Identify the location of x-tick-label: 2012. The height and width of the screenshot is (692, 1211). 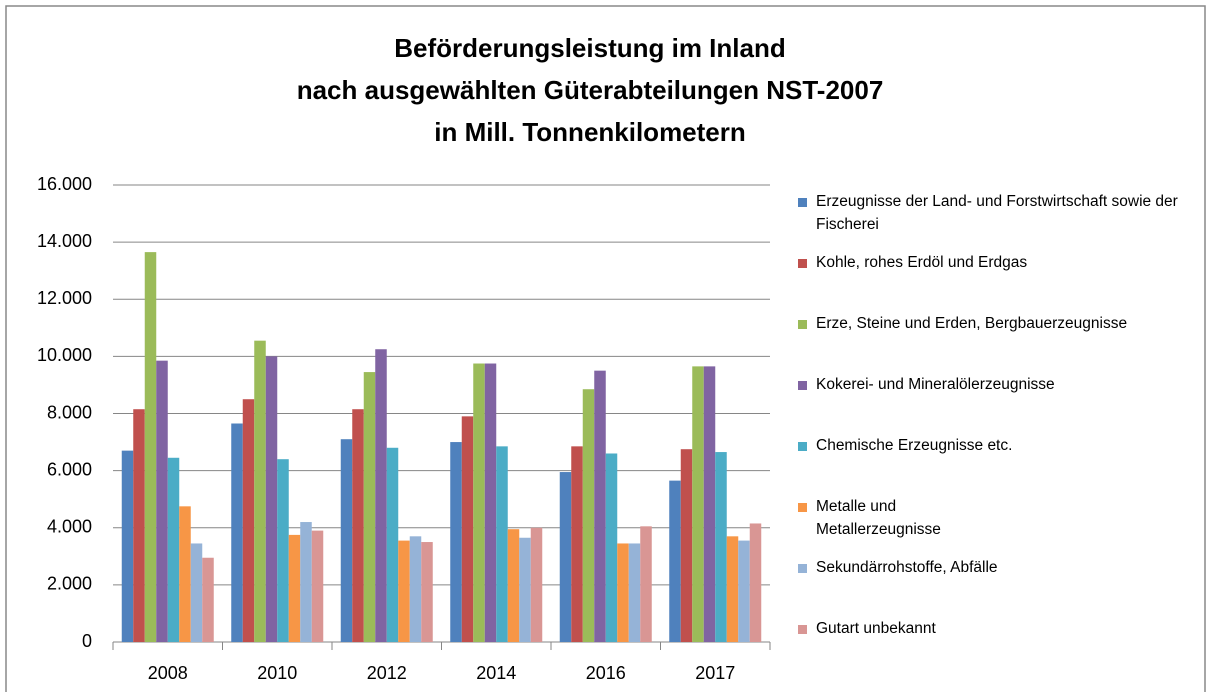
(387, 673).